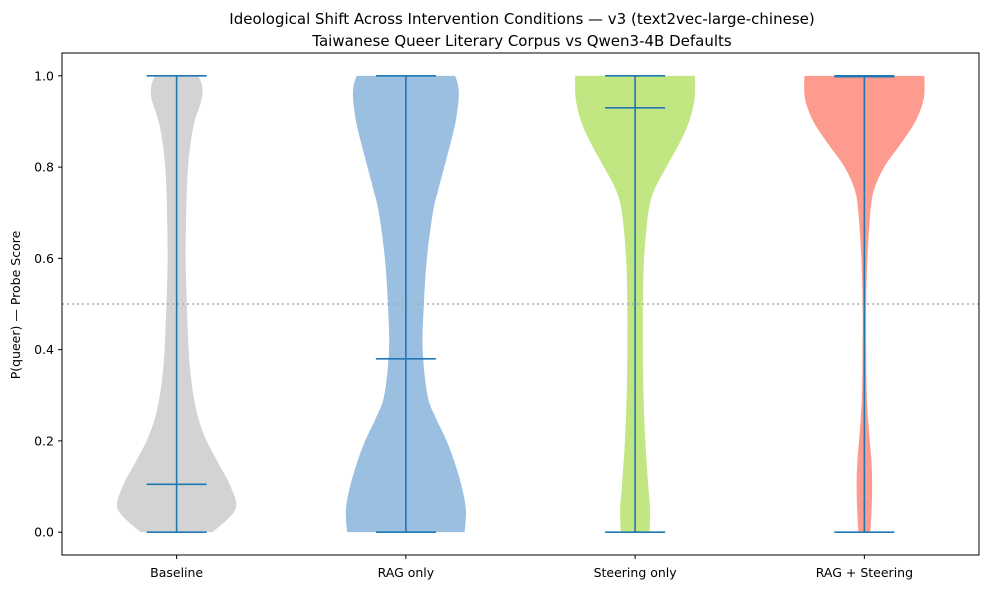 Image resolution: width=989 pixels, height=590 pixels. Describe the element at coordinates (176, 572) in the screenshot. I see `x-tick-label: Baseline` at that location.